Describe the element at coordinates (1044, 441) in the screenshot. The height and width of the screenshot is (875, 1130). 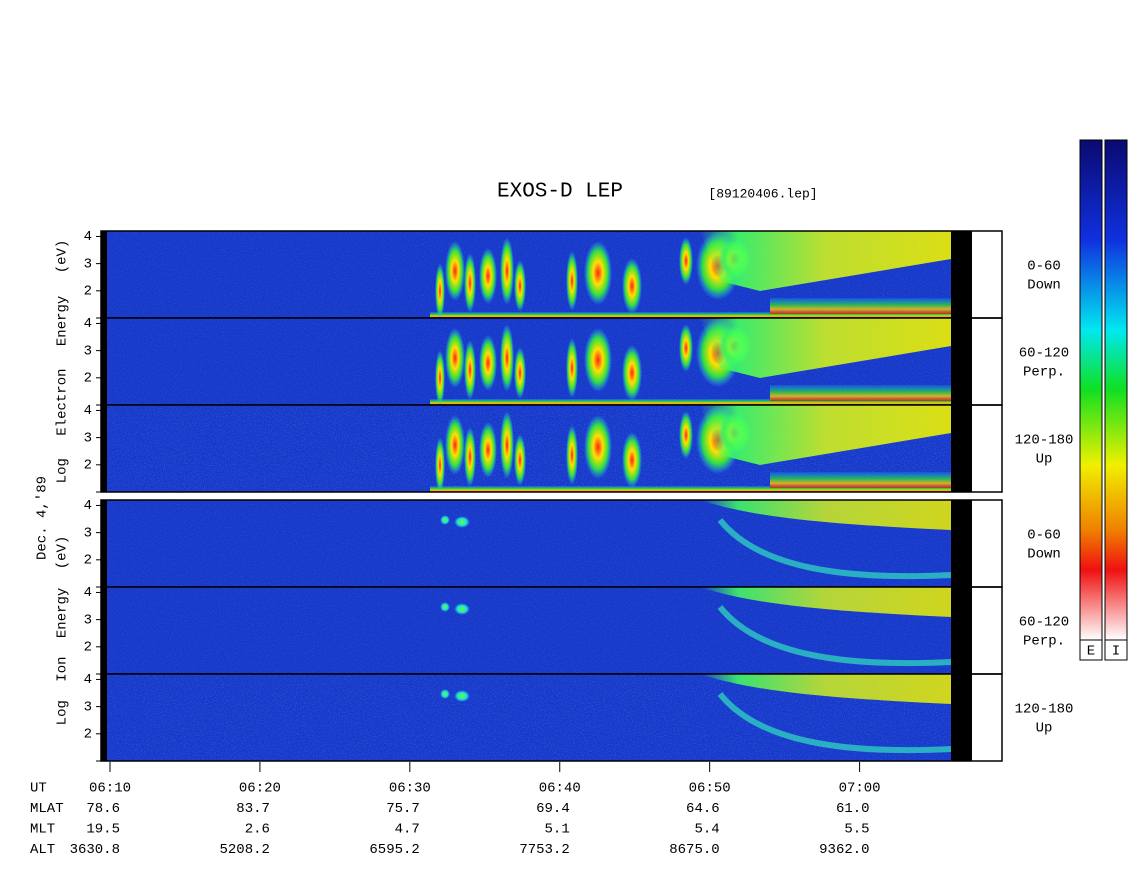
I see `panel-label: 120-180` at that location.